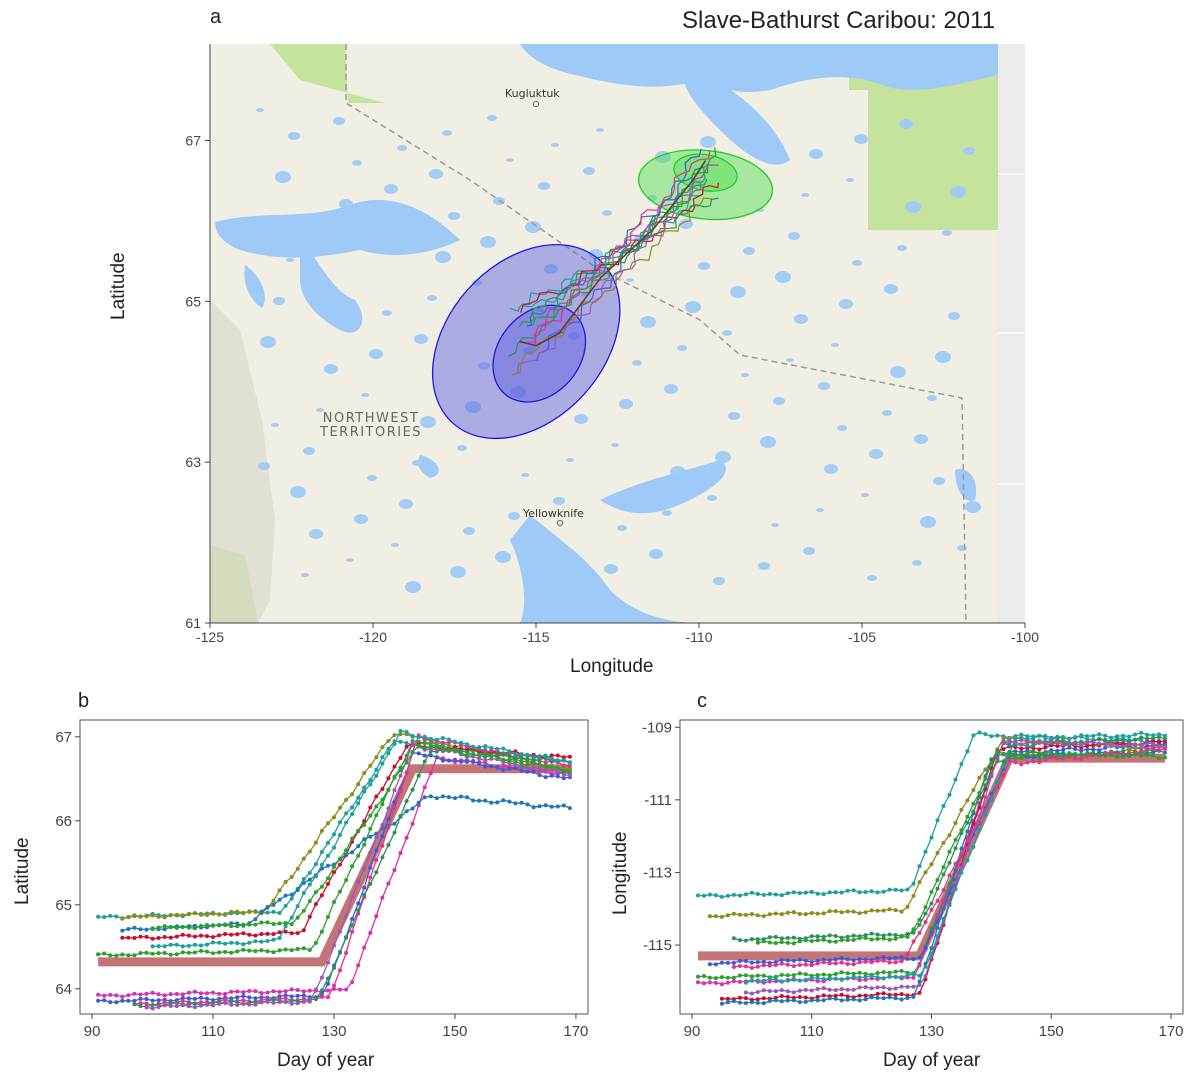  What do you see at coordinates (615, 246) in the screenshot?
I see `caribou-track` at bounding box center [615, 246].